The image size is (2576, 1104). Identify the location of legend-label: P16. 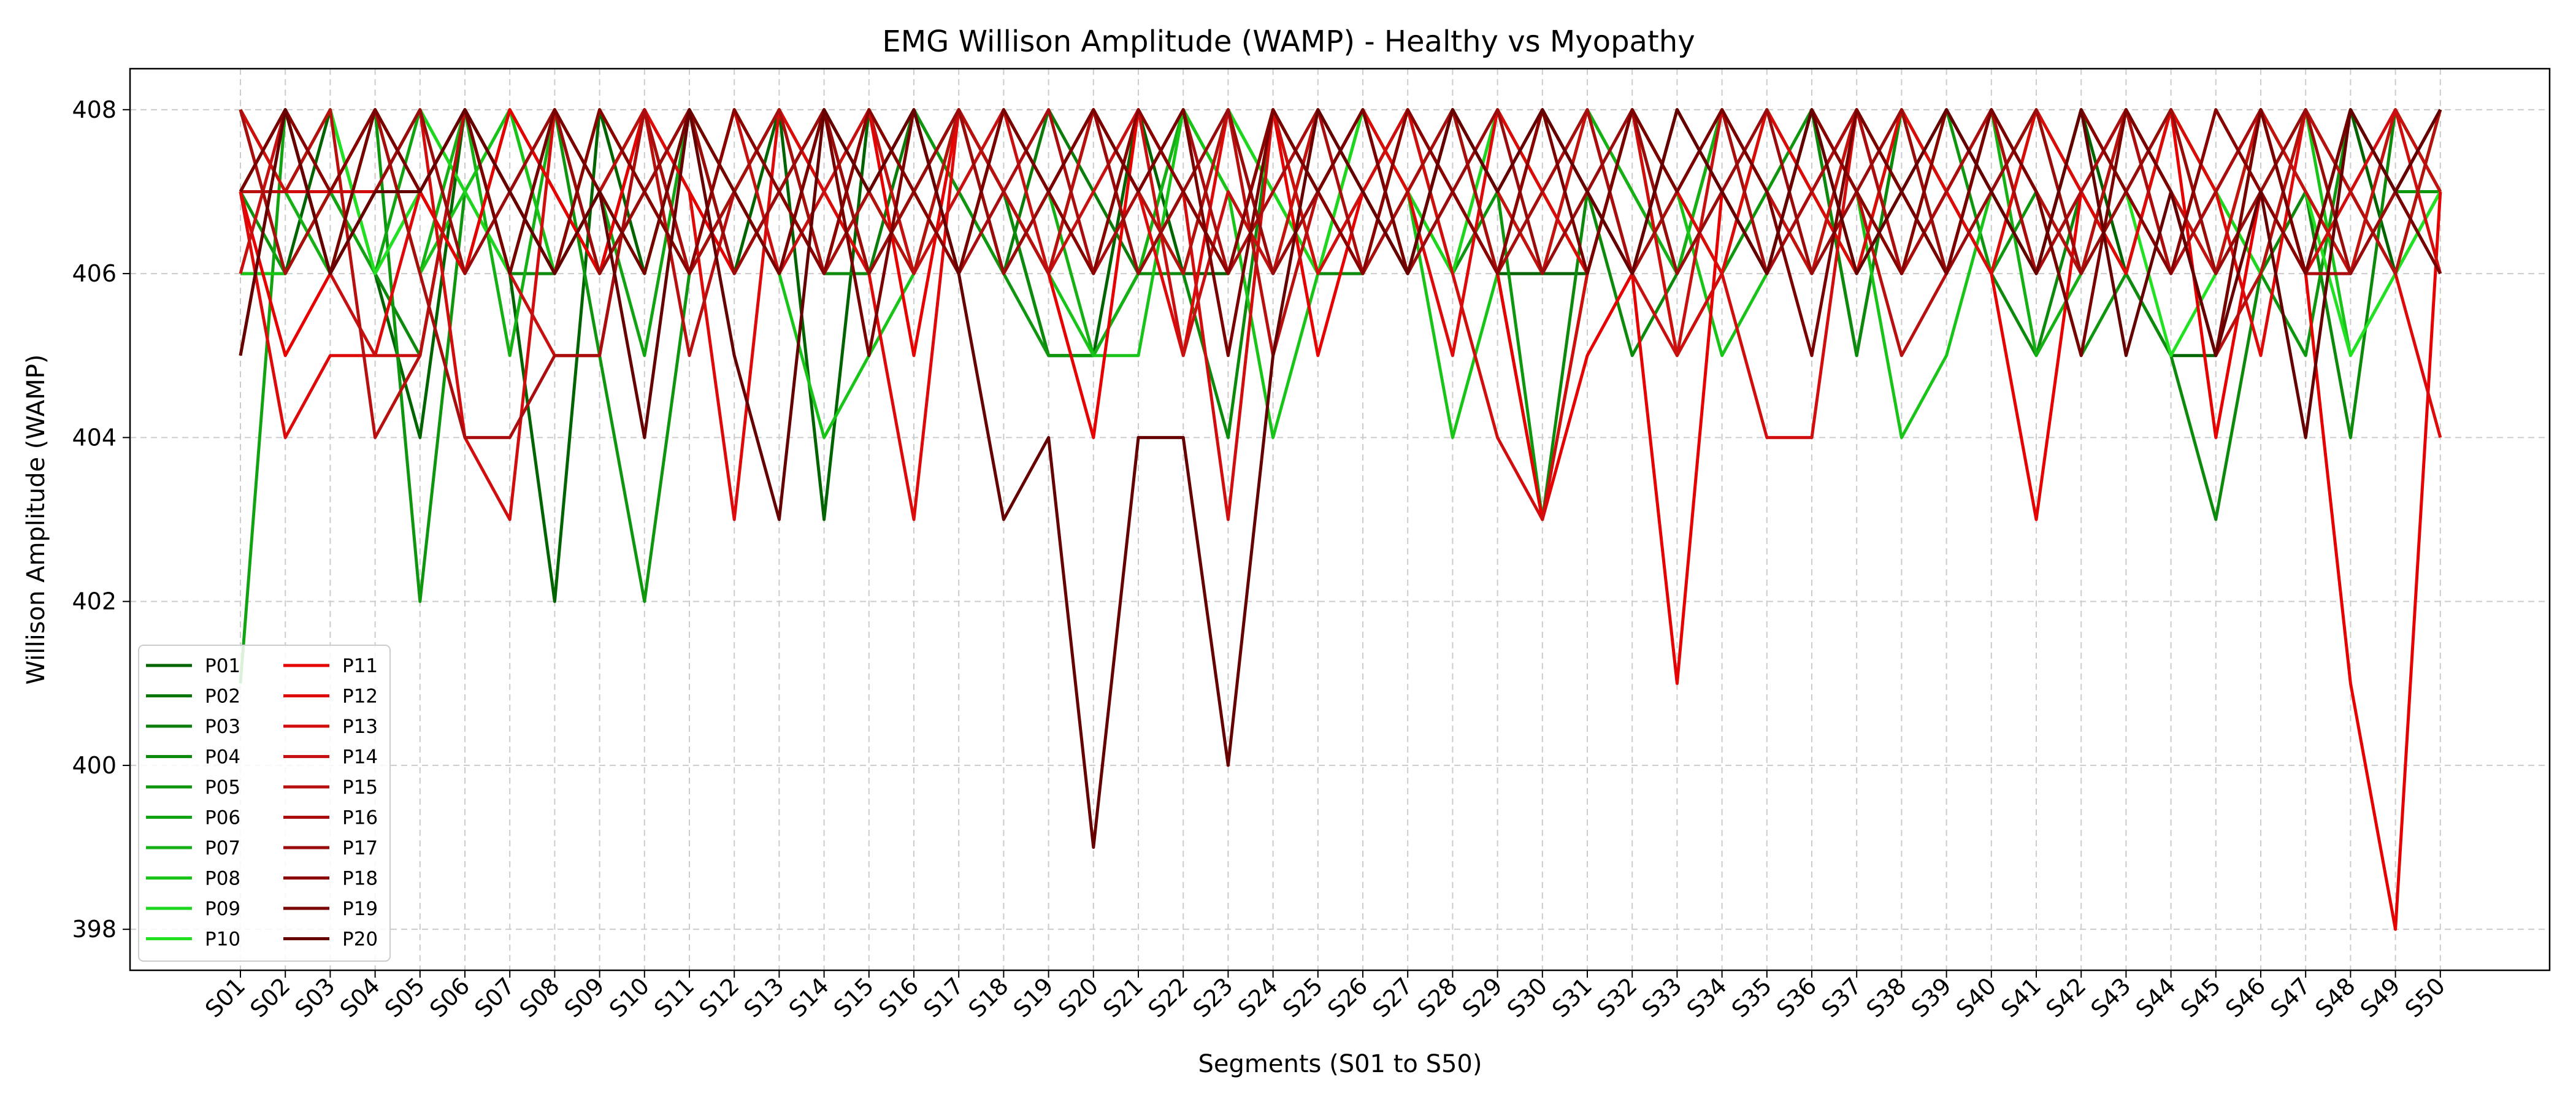
(360, 818).